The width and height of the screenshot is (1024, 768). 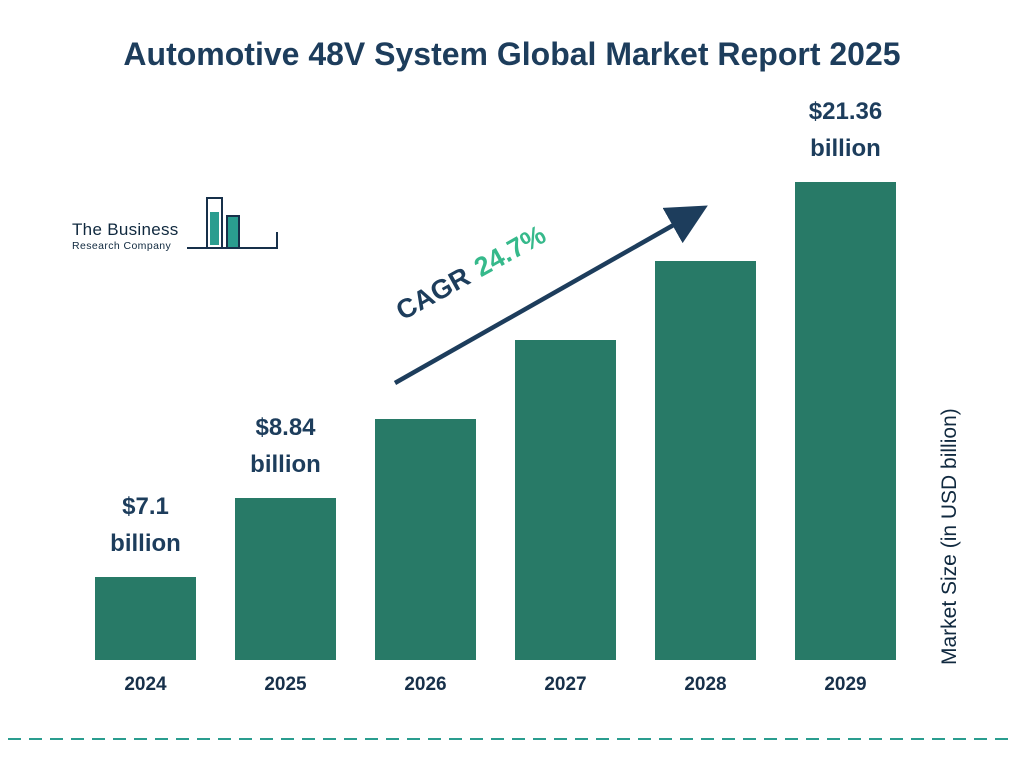 I want to click on company-logo-text: The Business Research Company, so click(x=125, y=240).